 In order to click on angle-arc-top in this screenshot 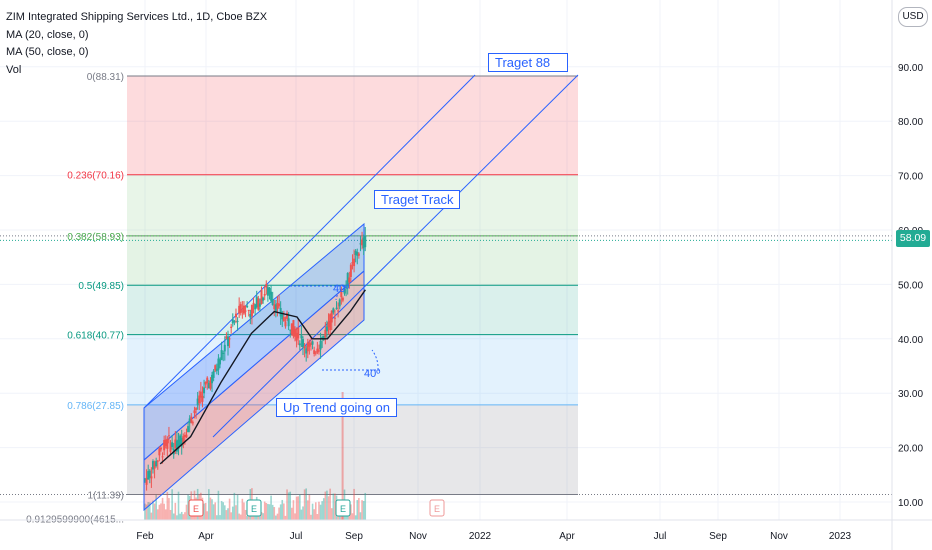, I will do `click(340, 293)`.